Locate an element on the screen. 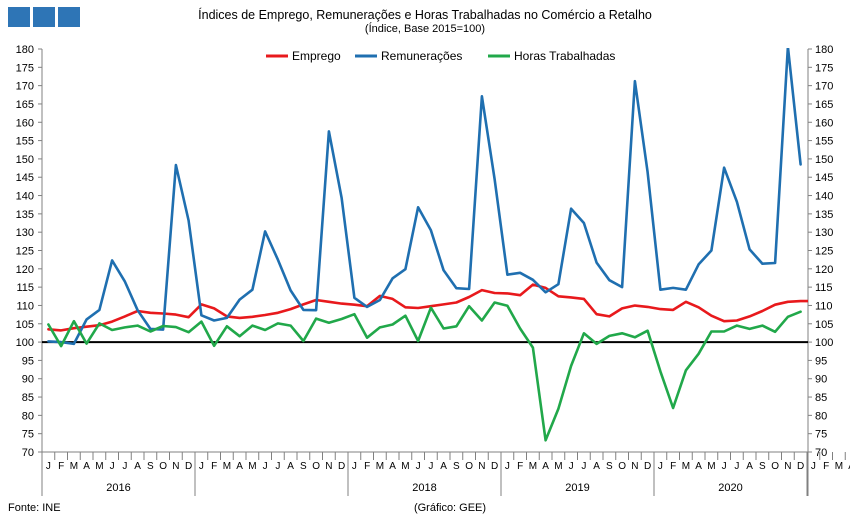 The height and width of the screenshot is (524, 850). y-tick-label-left: 145 is located at coordinates (25, 178).